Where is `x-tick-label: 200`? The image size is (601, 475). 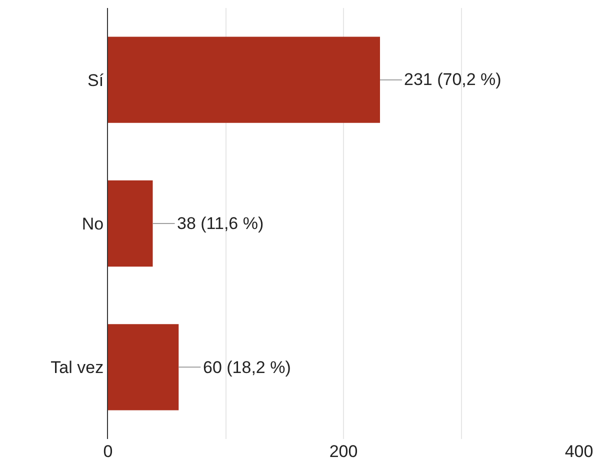
x-tick-label: 200 is located at coordinates (343, 451).